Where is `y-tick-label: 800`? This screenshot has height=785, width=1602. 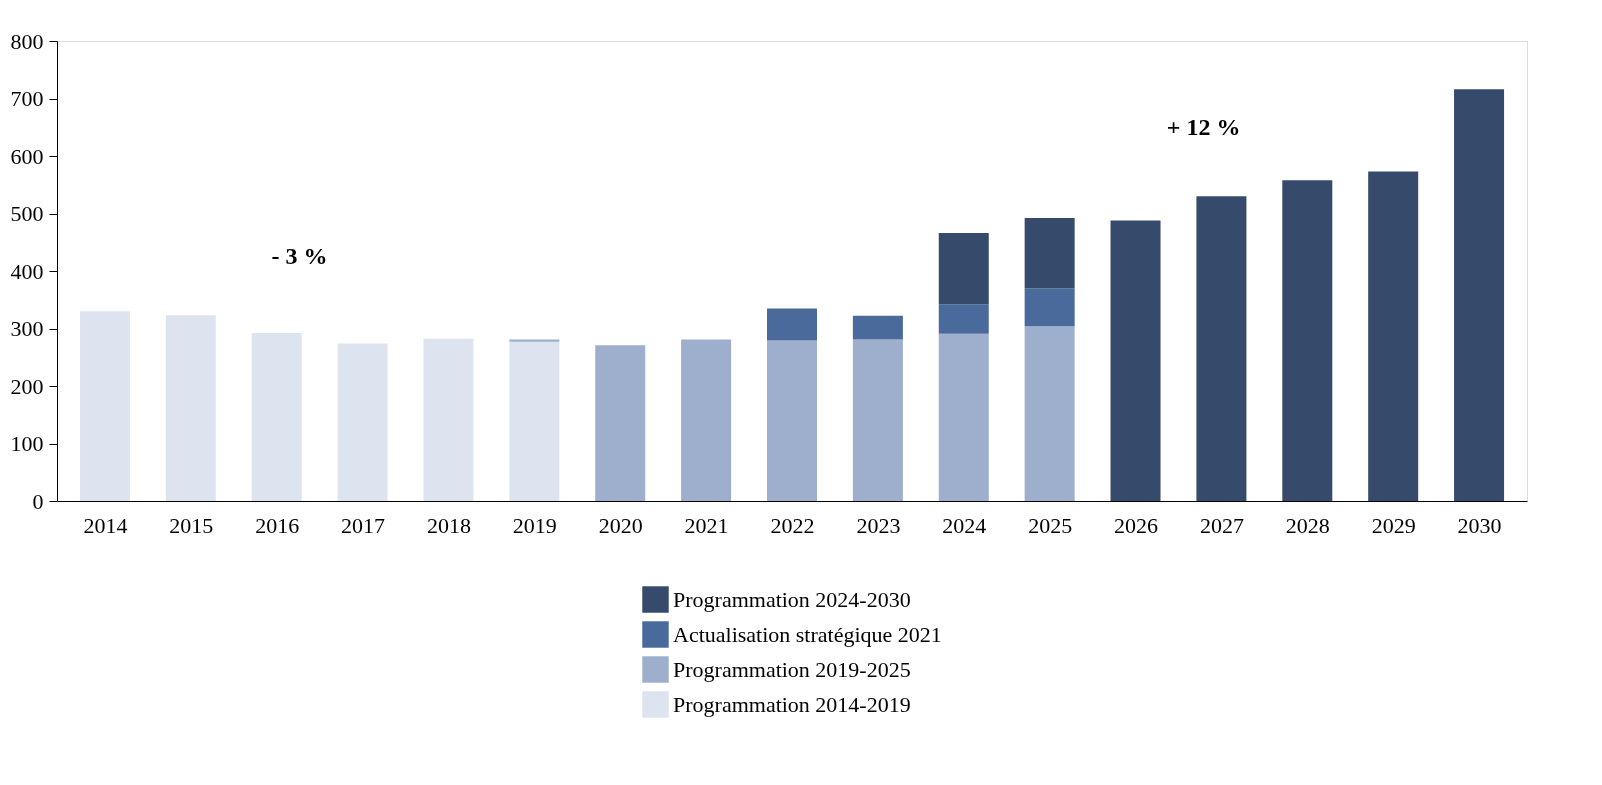 y-tick-label: 800 is located at coordinates (27, 41).